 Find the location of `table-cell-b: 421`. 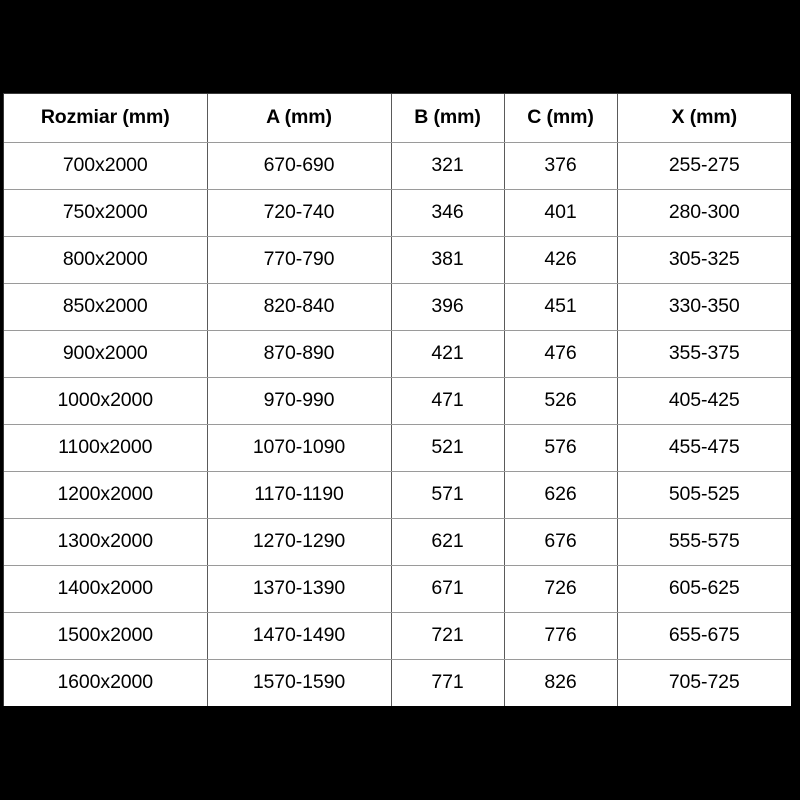

table-cell-b: 421 is located at coordinates (448, 354).